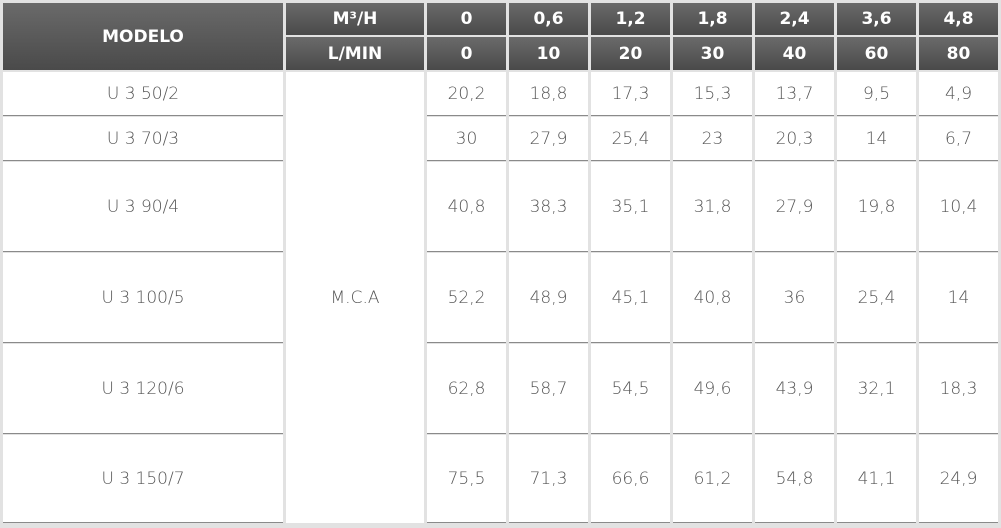 This screenshot has width=1001, height=528. I want to click on header-flow-lmin: 30, so click(712, 53).